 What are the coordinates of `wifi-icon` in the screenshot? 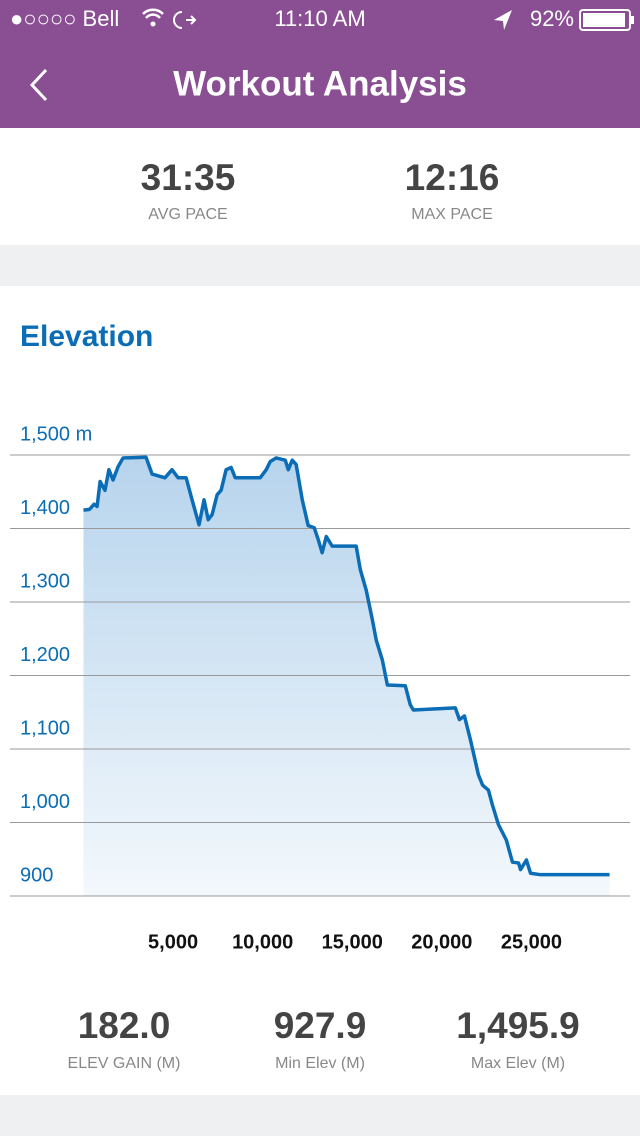 It's located at (153, 13).